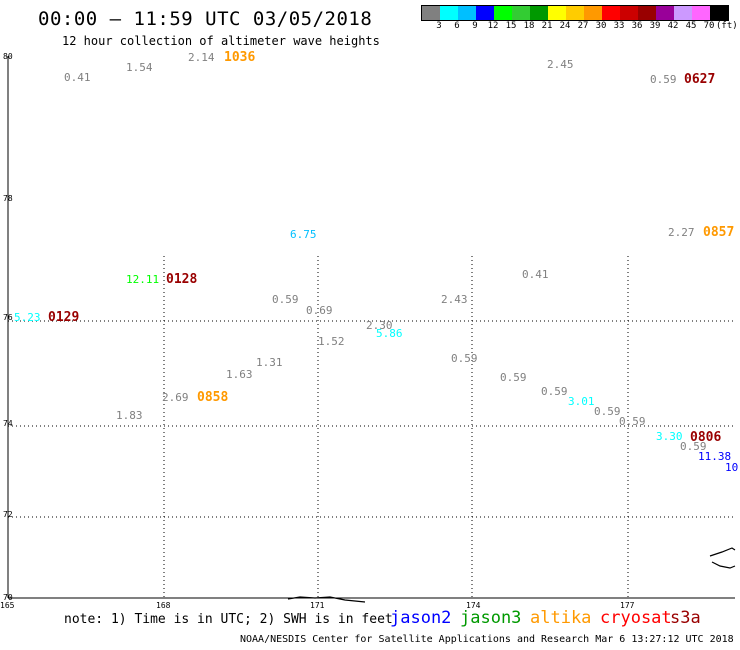 This screenshot has width=740, height=650. What do you see at coordinates (673, 26) in the screenshot?
I see `colorbar-tick-label: 42` at bounding box center [673, 26].